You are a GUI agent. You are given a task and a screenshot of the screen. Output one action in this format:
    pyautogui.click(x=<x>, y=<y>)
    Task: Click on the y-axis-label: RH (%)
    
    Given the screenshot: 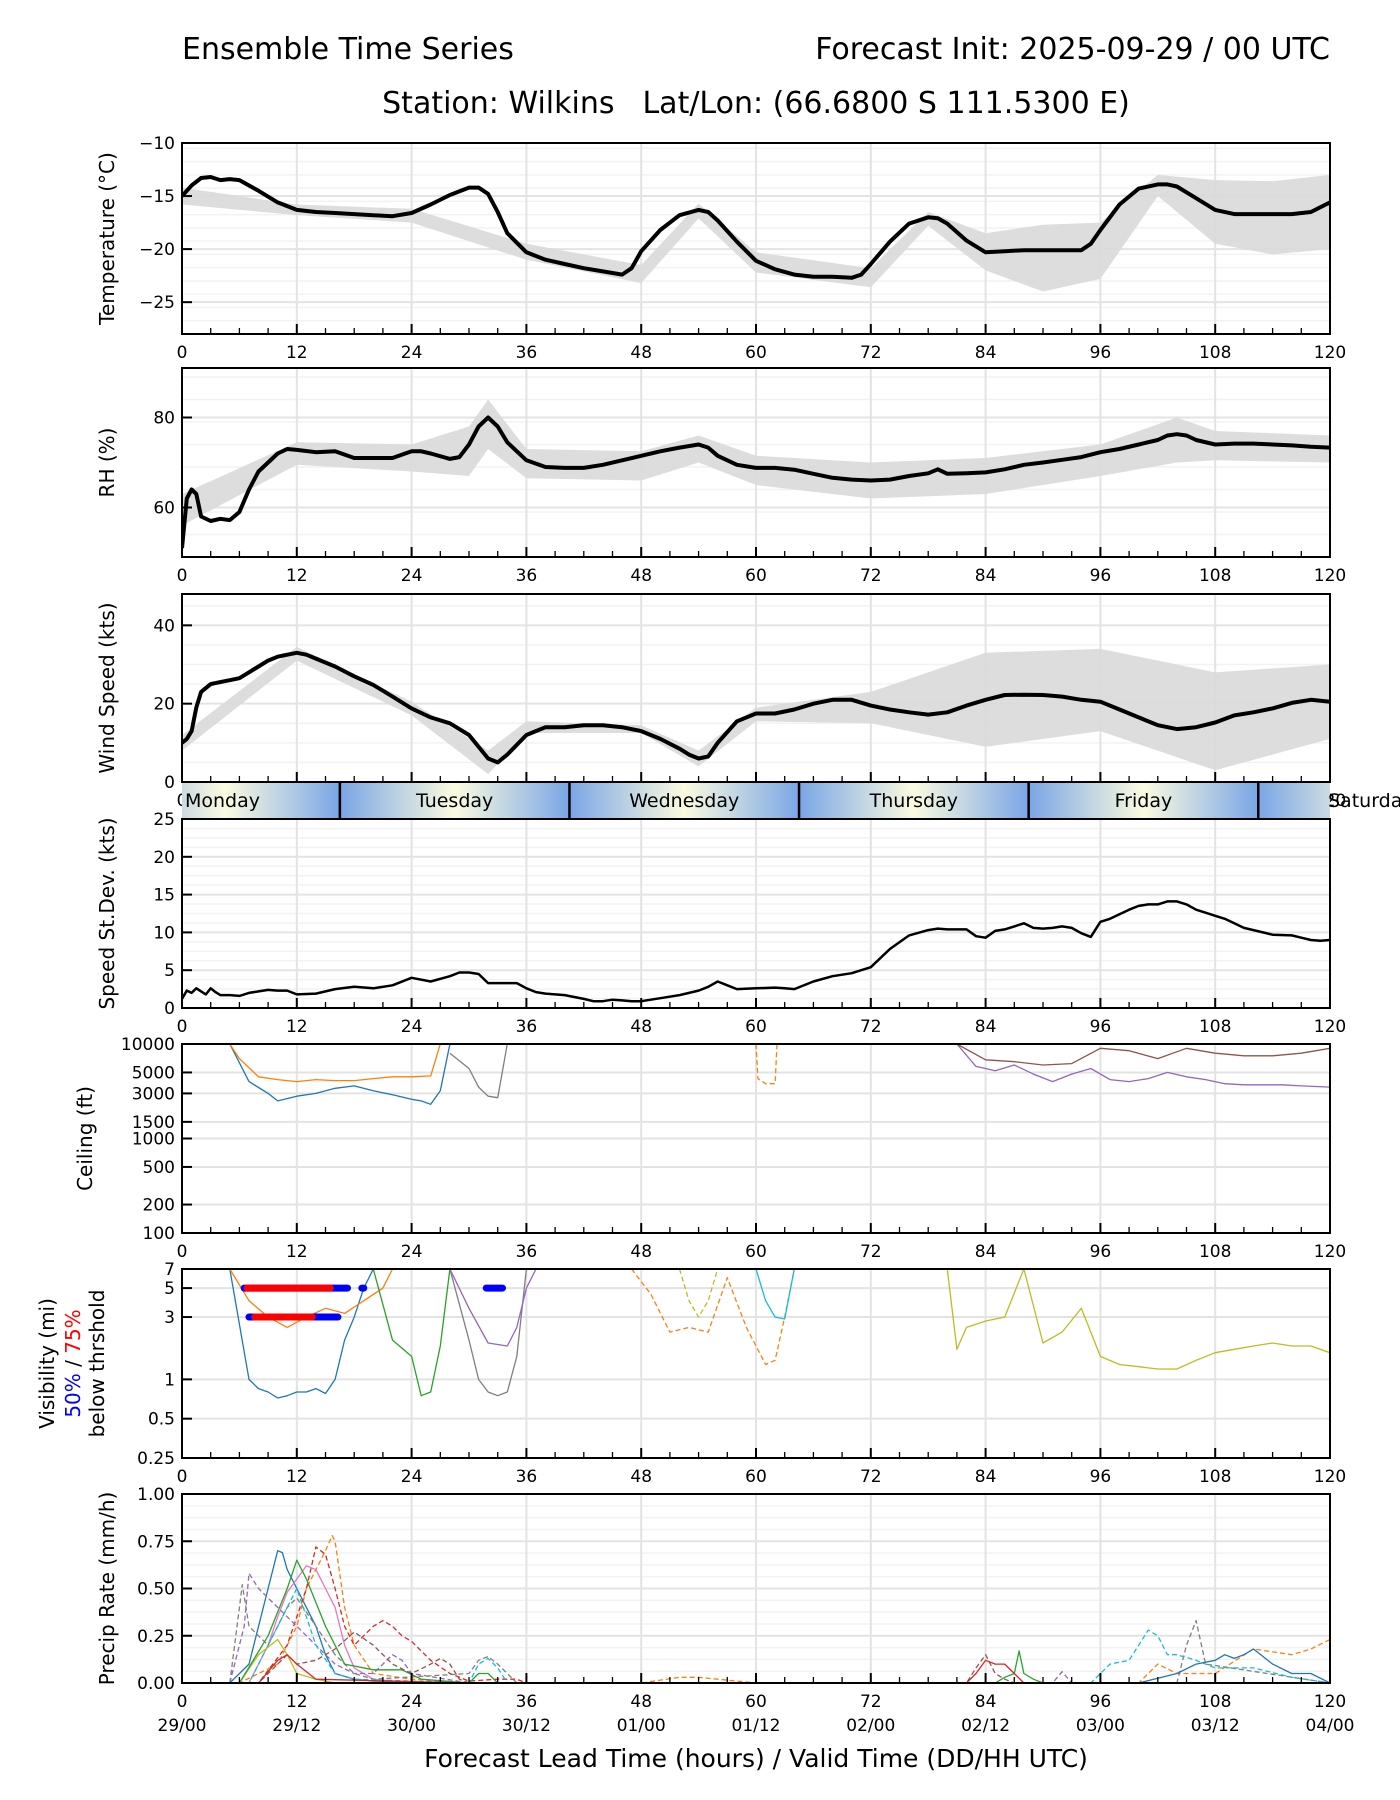 What is the action you would take?
    pyautogui.click(x=107, y=463)
    